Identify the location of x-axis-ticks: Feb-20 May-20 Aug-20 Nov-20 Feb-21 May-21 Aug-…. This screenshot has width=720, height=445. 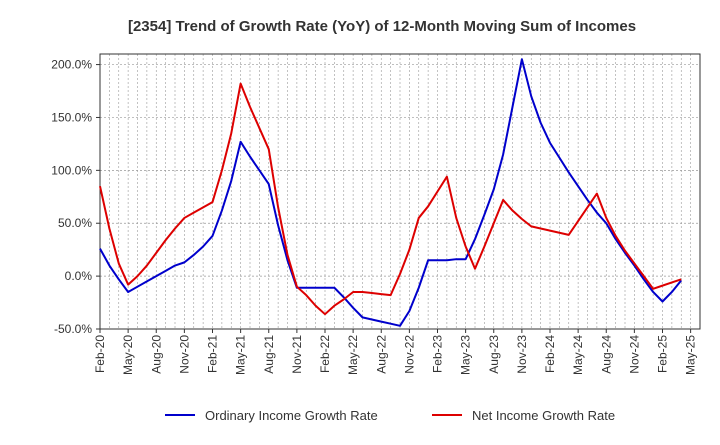
(395, 352).